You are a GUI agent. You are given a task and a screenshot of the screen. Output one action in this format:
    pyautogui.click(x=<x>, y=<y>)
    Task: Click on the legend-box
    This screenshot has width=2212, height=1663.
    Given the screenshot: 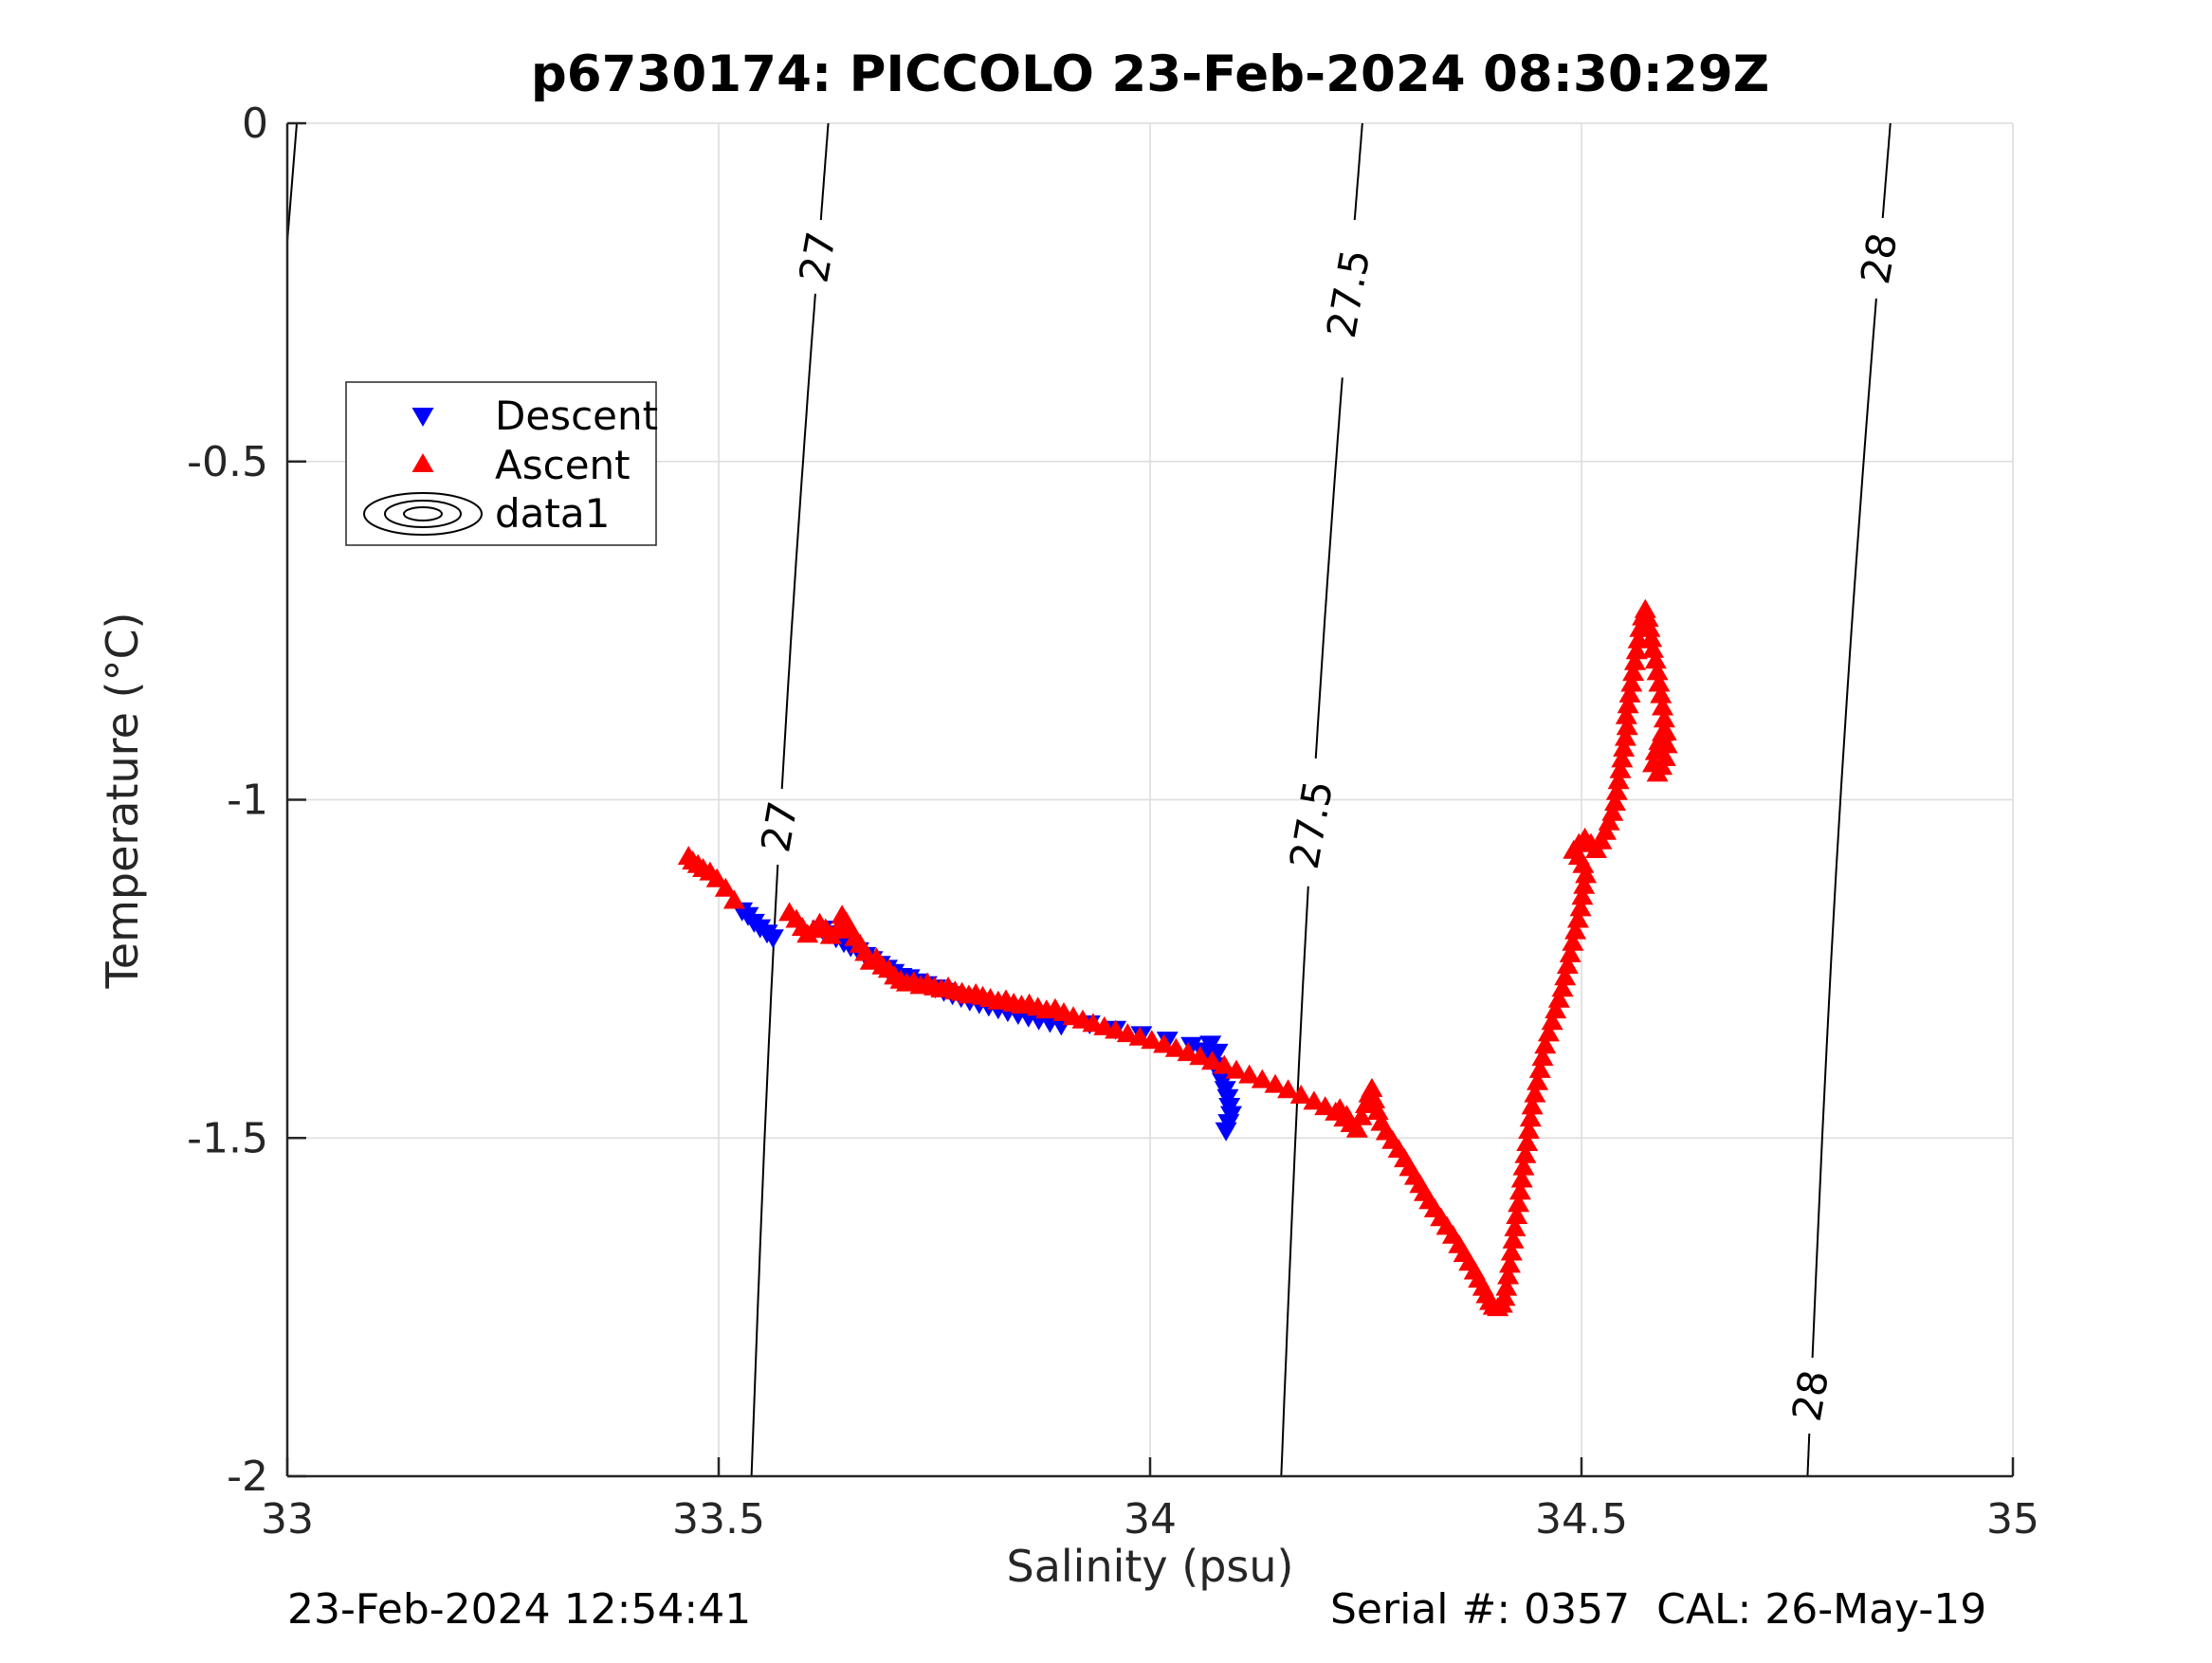 What is the action you would take?
    pyautogui.click(x=501, y=463)
    